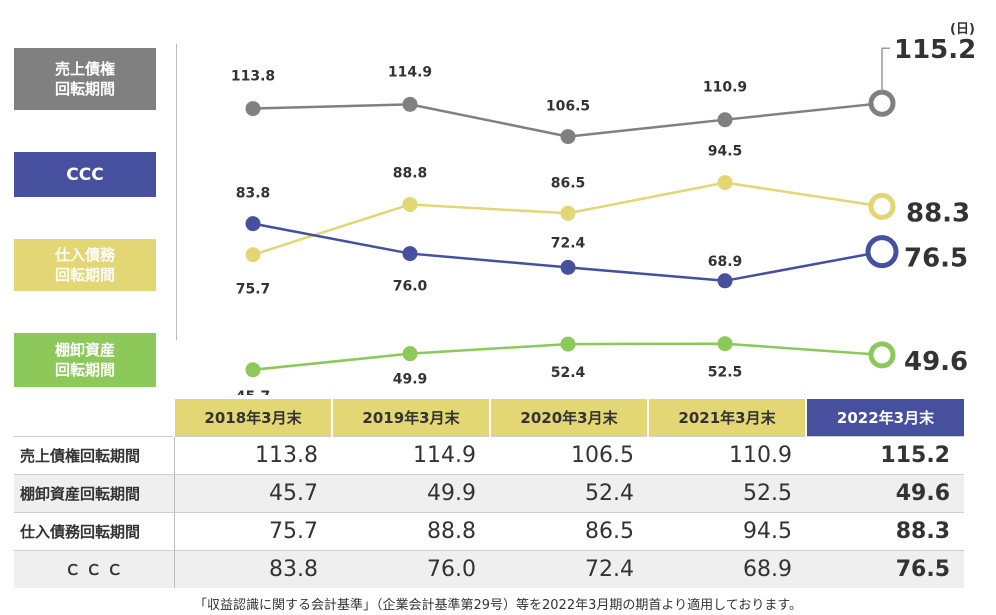 This screenshot has width=996, height=615. What do you see at coordinates (252, 417) in the screenshot?
I see `column-header: 2018年3月末` at bounding box center [252, 417].